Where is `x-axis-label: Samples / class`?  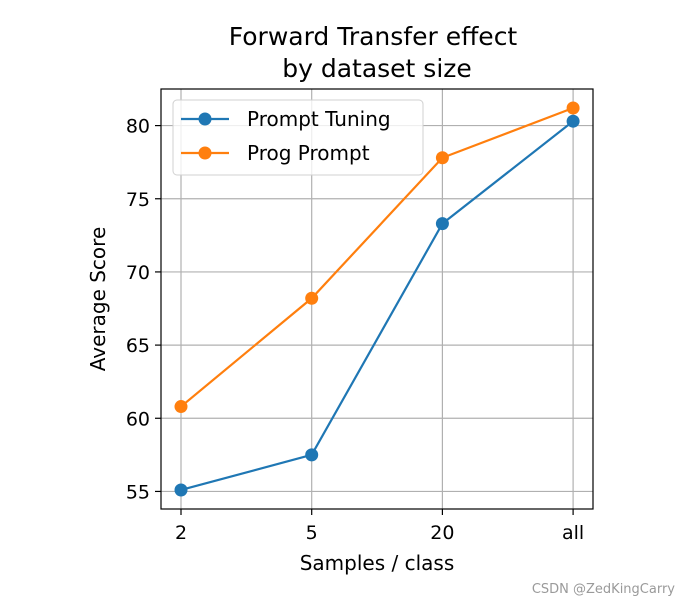 x-axis-label: Samples / class is located at coordinates (377, 563).